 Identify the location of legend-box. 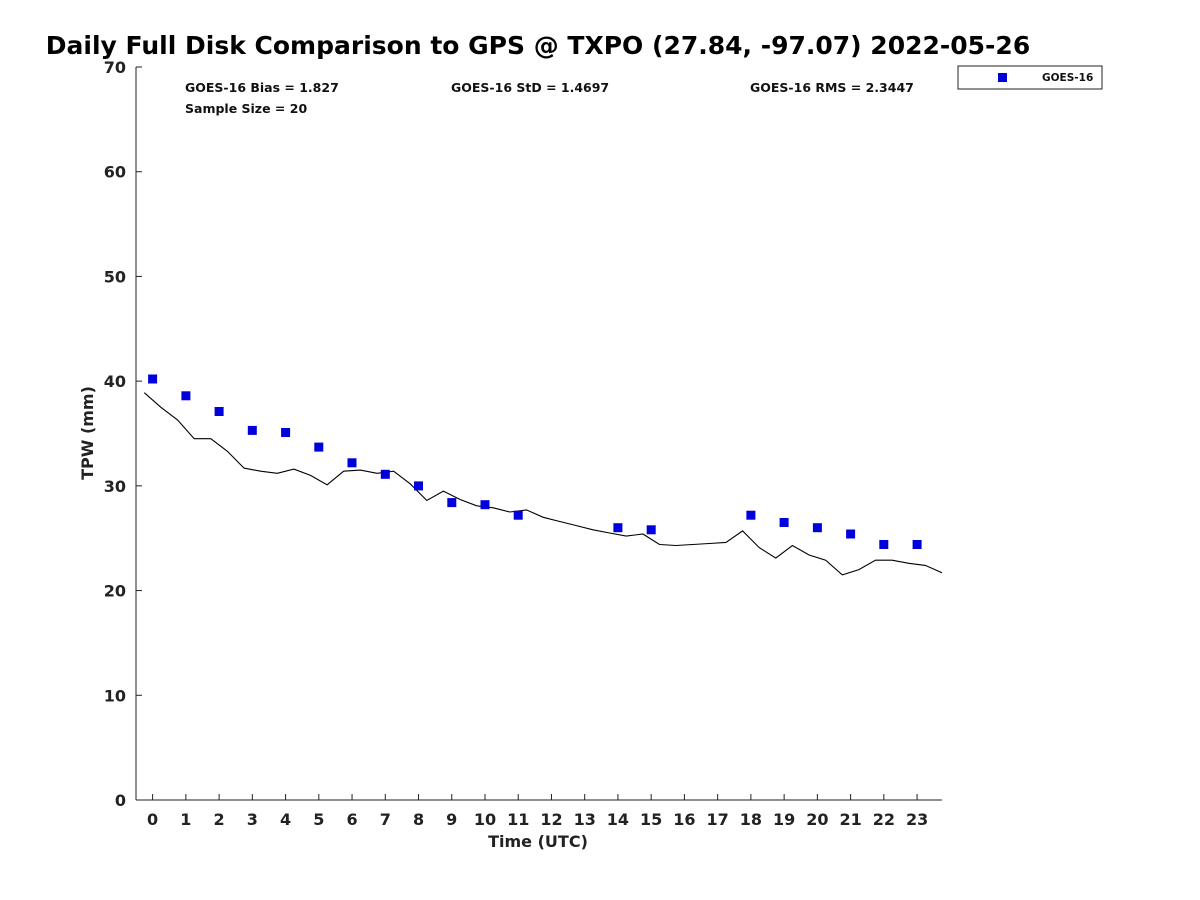
(1030, 77).